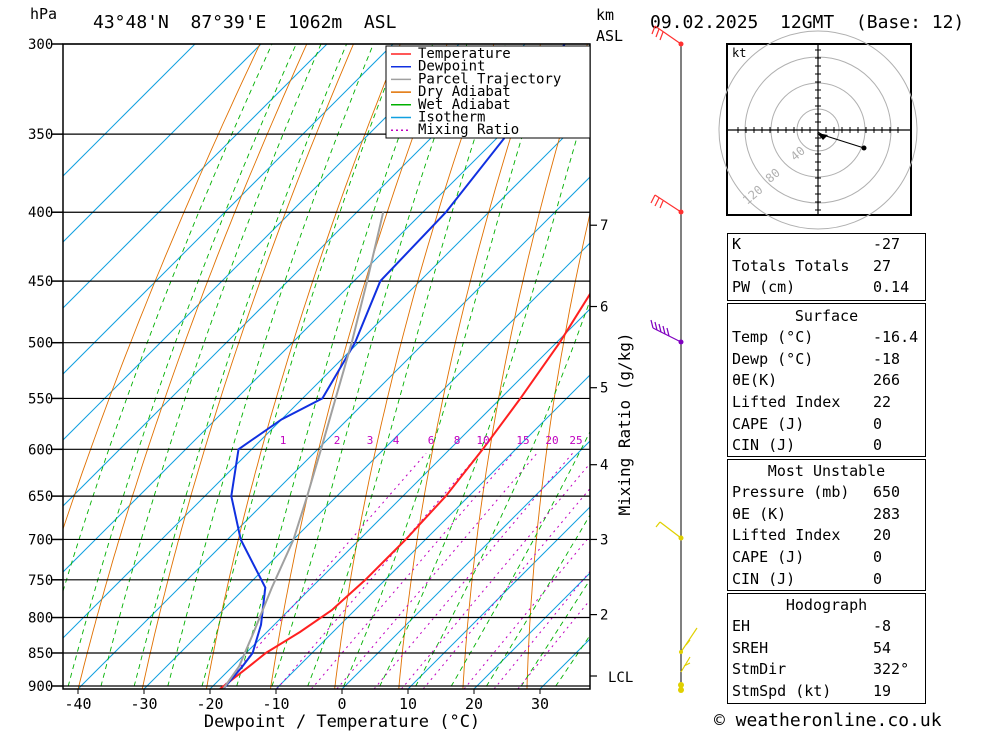 The height and width of the screenshot is (733, 1000). I want to click on index-label: K, so click(737, 244).